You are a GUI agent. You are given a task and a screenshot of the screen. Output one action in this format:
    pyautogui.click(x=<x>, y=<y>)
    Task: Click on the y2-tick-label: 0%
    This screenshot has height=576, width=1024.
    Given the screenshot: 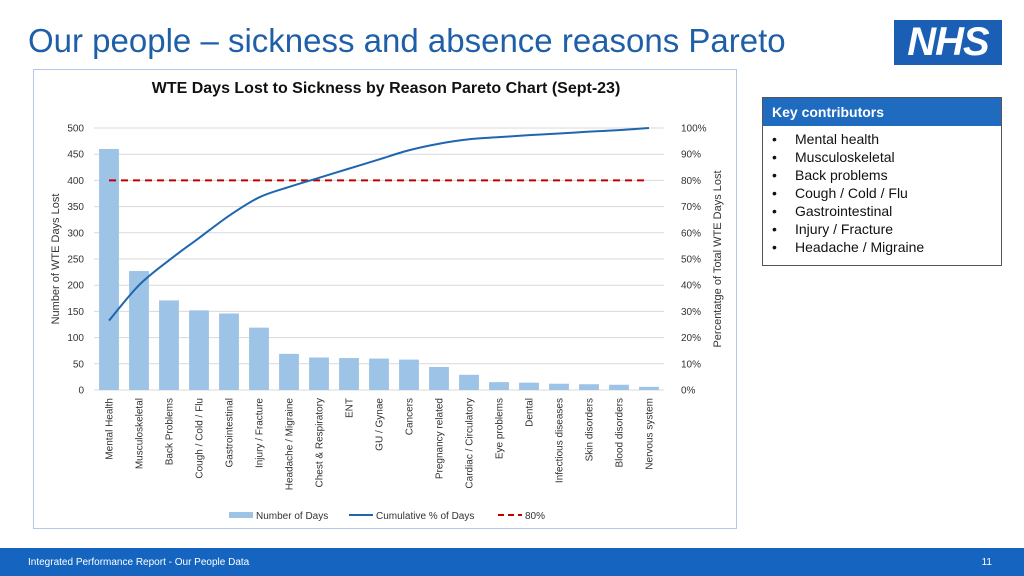 What is the action you would take?
    pyautogui.click(x=688, y=391)
    